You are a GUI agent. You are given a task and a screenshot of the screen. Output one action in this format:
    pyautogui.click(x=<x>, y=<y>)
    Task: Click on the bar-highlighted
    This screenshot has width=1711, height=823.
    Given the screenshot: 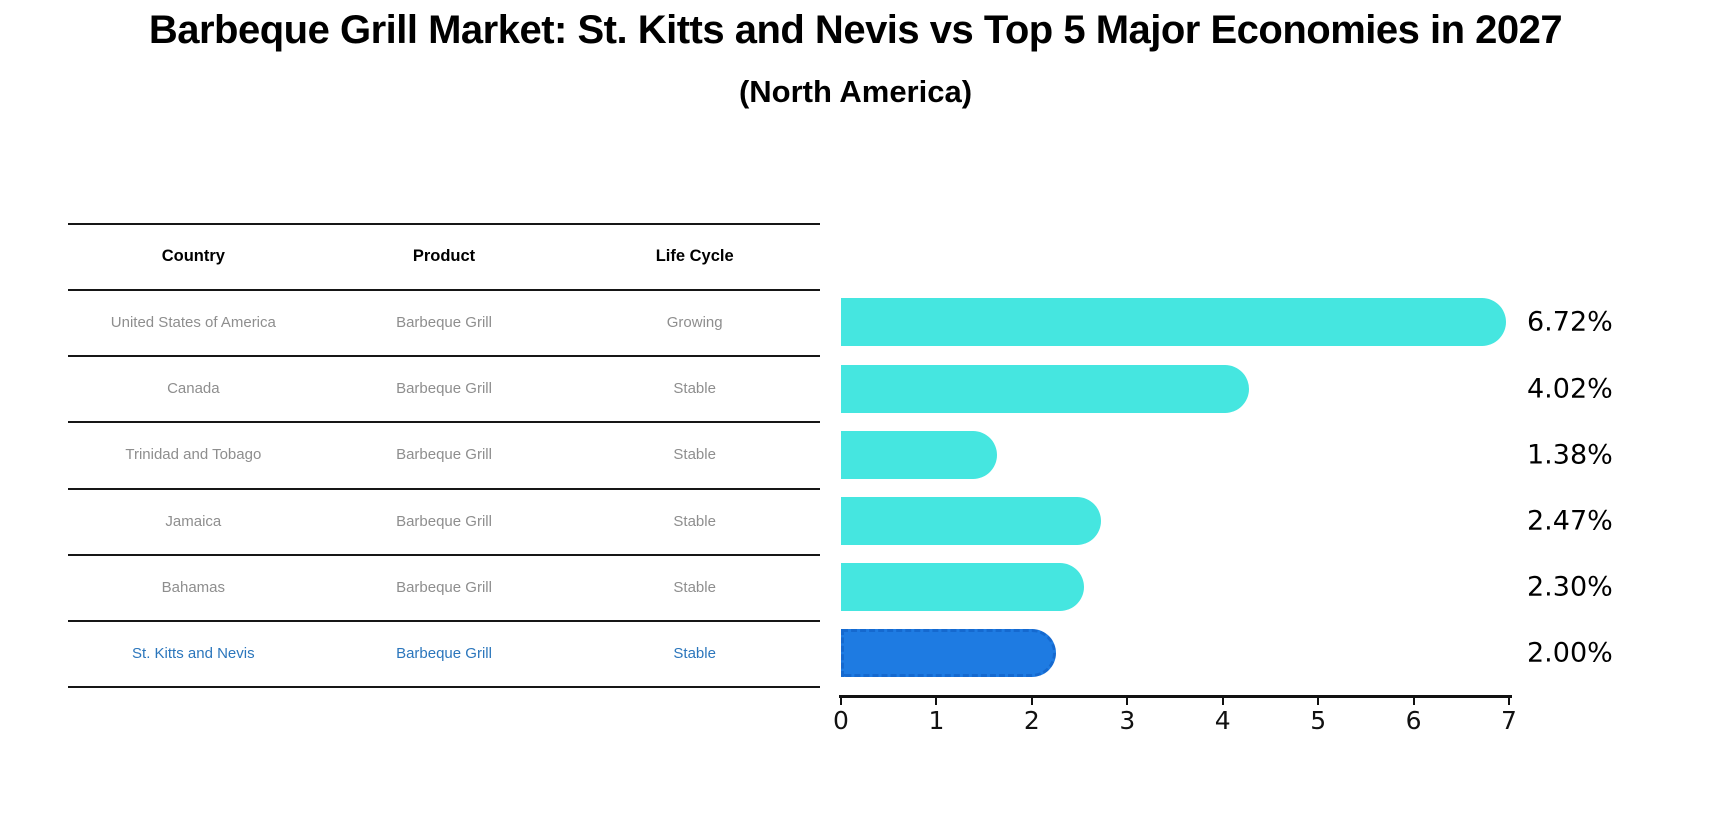 What is the action you would take?
    pyautogui.click(x=948, y=653)
    